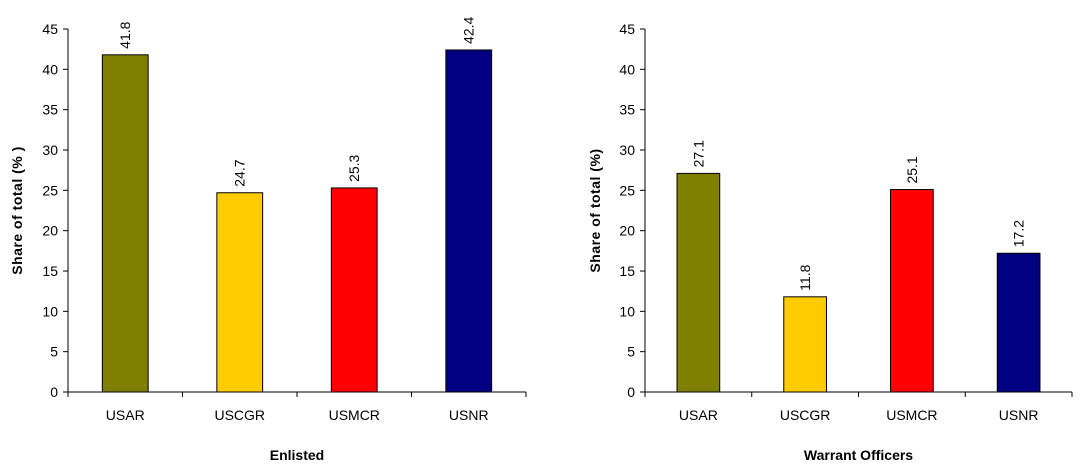 The image size is (1084, 471). What do you see at coordinates (912, 169) in the screenshot?
I see `data-label: 25.1` at bounding box center [912, 169].